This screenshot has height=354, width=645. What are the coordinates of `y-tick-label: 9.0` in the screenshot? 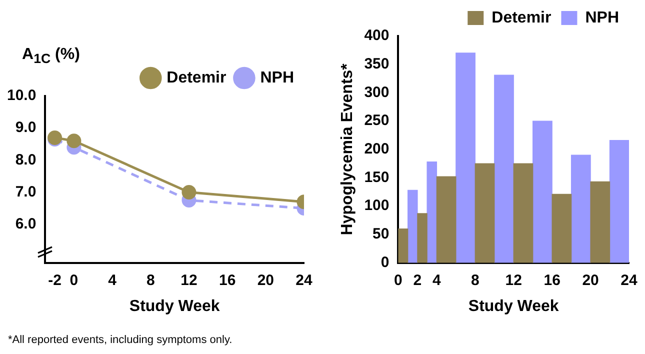 It's located at (25, 127).